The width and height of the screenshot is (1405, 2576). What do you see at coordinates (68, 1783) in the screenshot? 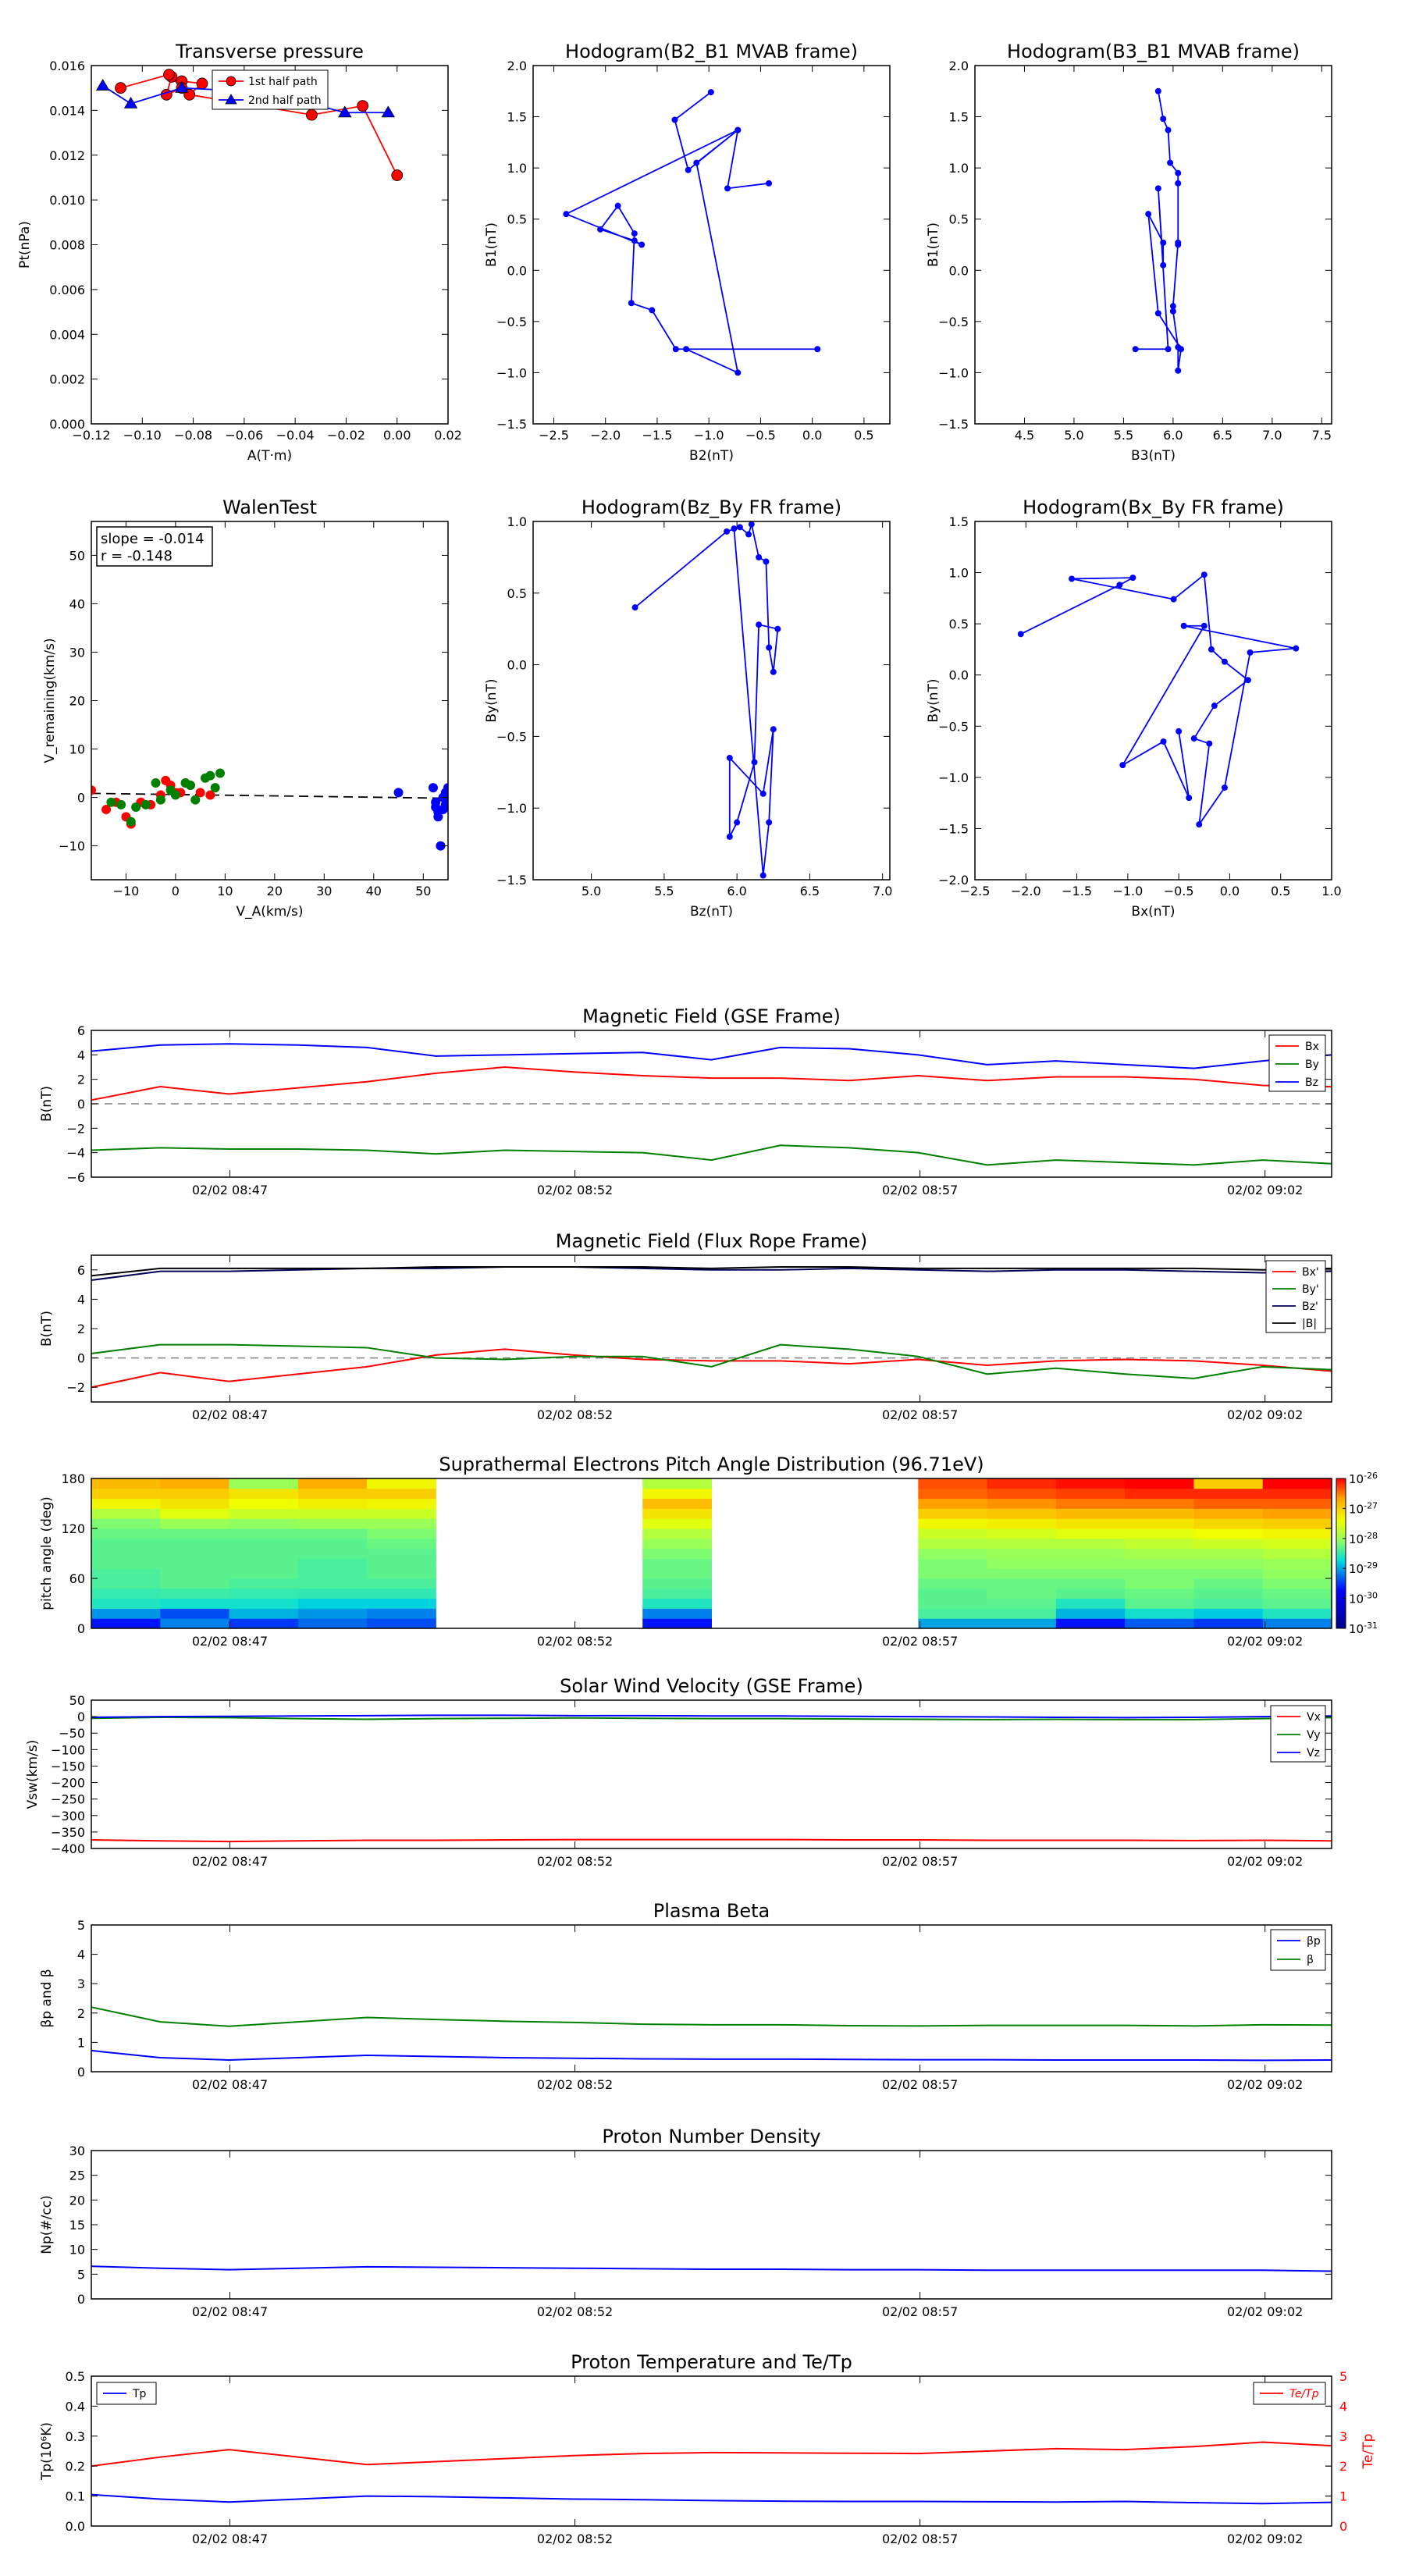
I see `solar-wind-velocity-ytick-label: −200` at bounding box center [68, 1783].